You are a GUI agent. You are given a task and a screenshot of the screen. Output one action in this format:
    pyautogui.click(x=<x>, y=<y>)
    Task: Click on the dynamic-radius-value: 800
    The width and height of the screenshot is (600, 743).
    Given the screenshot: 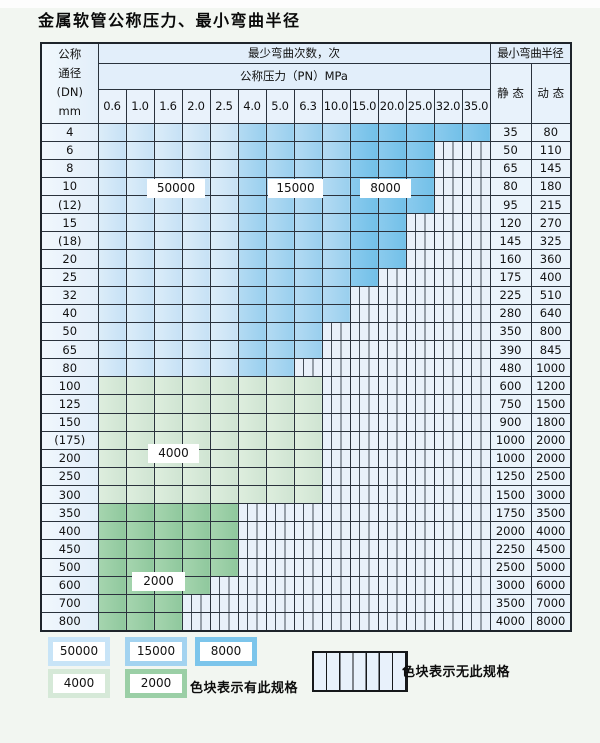 What is the action you would take?
    pyautogui.click(x=551, y=331)
    